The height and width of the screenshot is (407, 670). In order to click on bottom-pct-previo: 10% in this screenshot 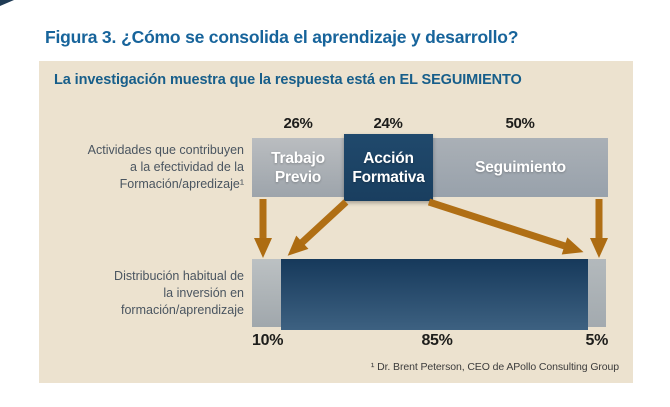, I will do `click(268, 340)`.